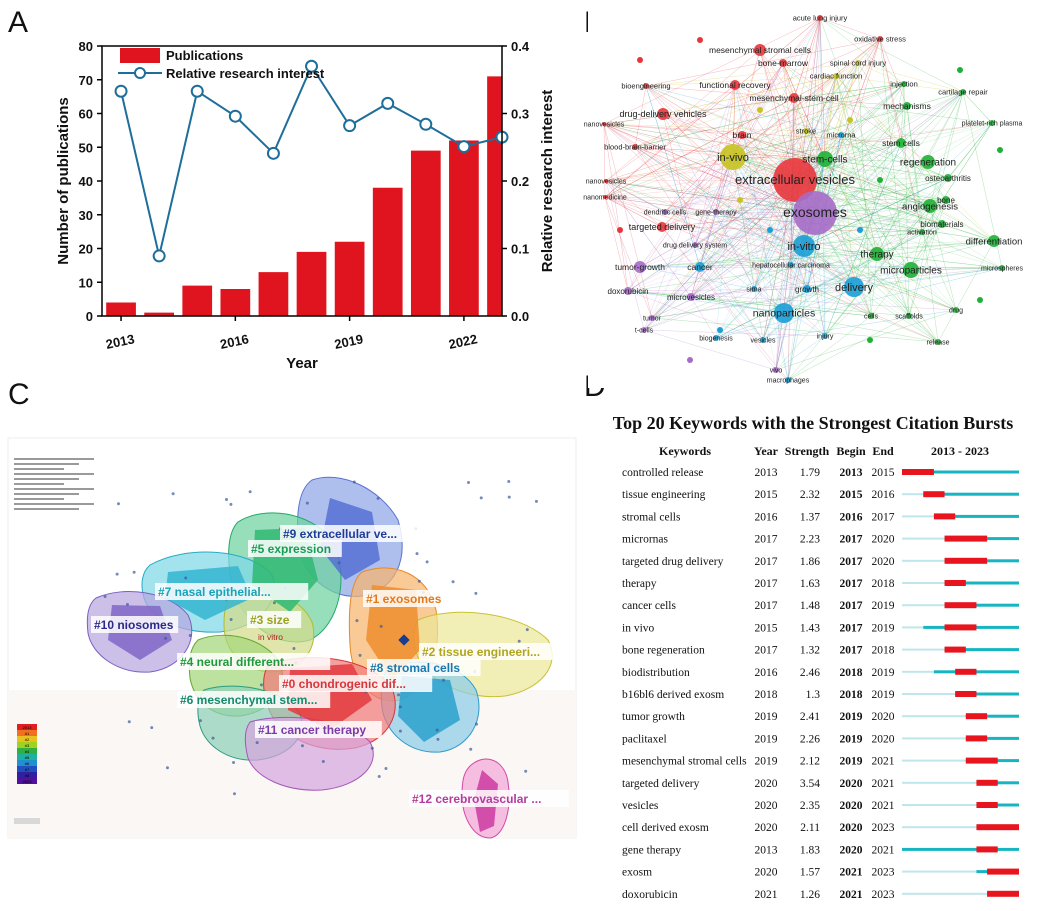  Describe the element at coordinates (645, 540) in the screenshot. I see `burst-keyword: micrornas` at that location.